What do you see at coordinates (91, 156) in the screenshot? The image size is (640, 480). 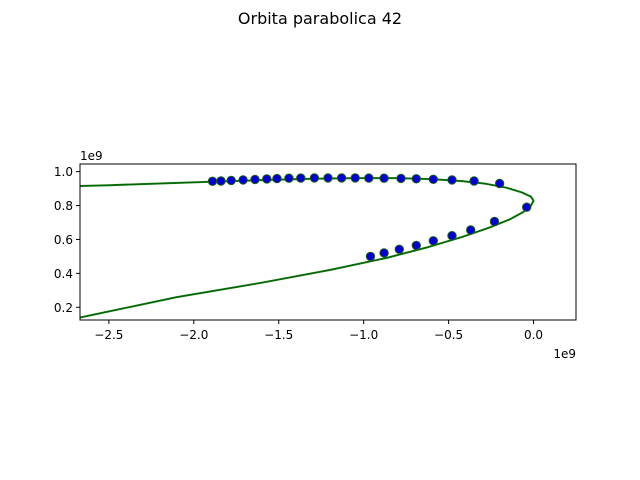 I see `y-offset-label: 1e9` at bounding box center [91, 156].